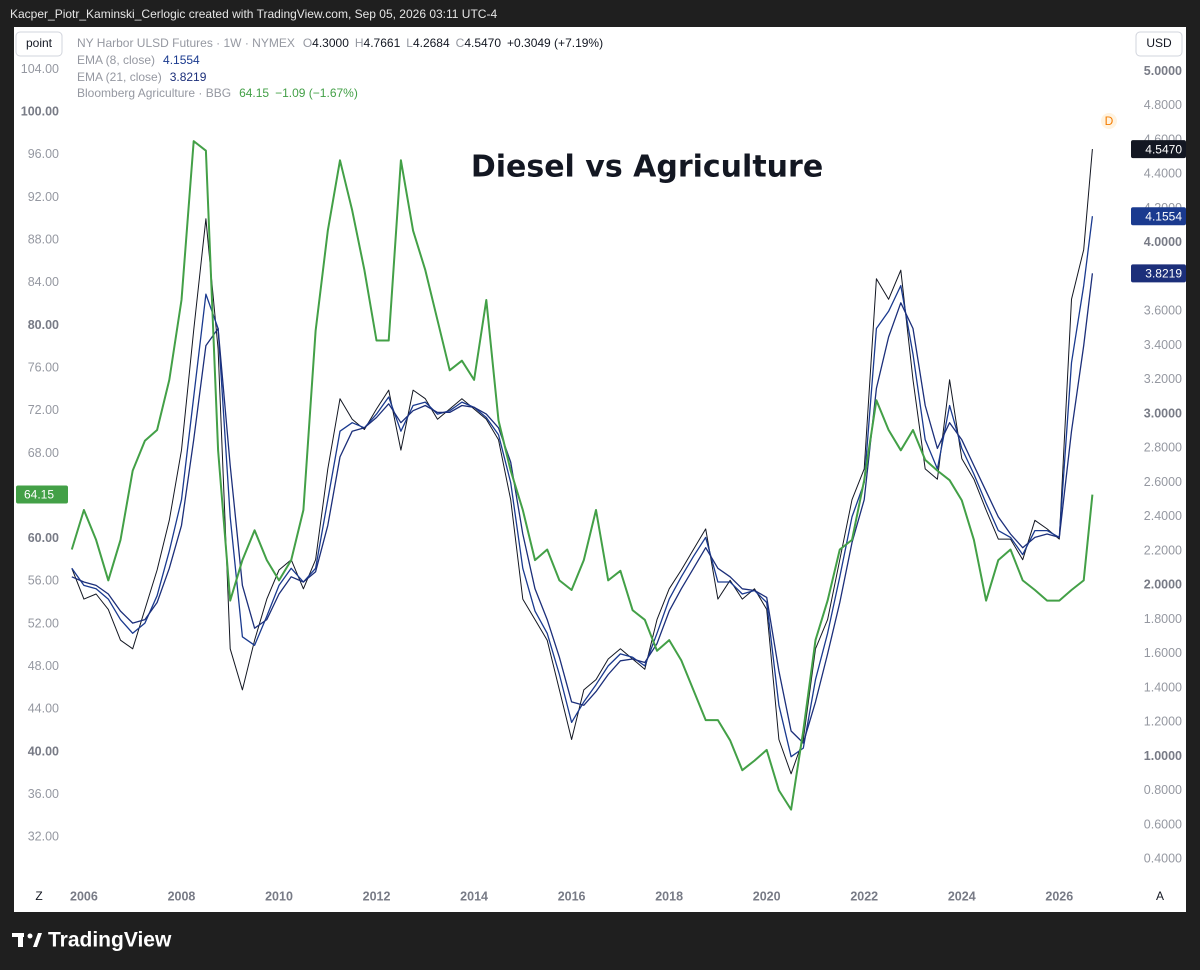  Describe the element at coordinates (1163, 242) in the screenshot. I see `y2-tick-label: 4.0000` at that location.